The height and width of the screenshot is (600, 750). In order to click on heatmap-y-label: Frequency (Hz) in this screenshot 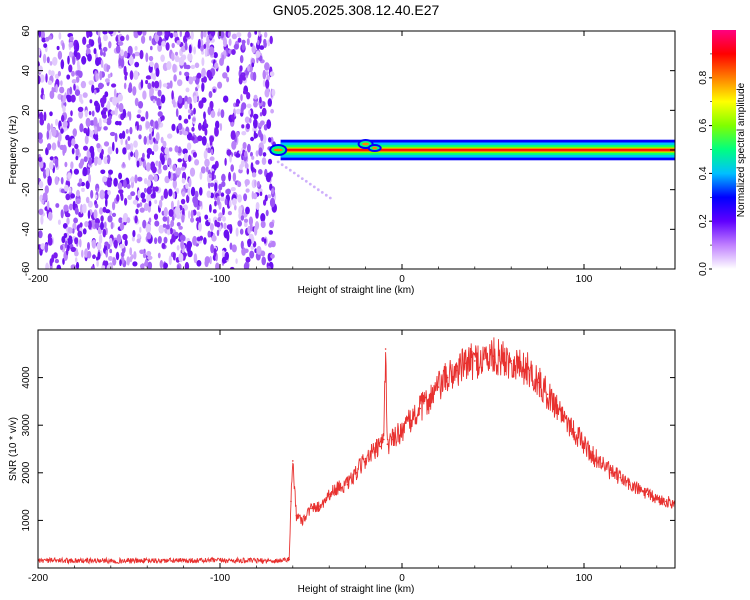, I will do `click(13, 150)`.